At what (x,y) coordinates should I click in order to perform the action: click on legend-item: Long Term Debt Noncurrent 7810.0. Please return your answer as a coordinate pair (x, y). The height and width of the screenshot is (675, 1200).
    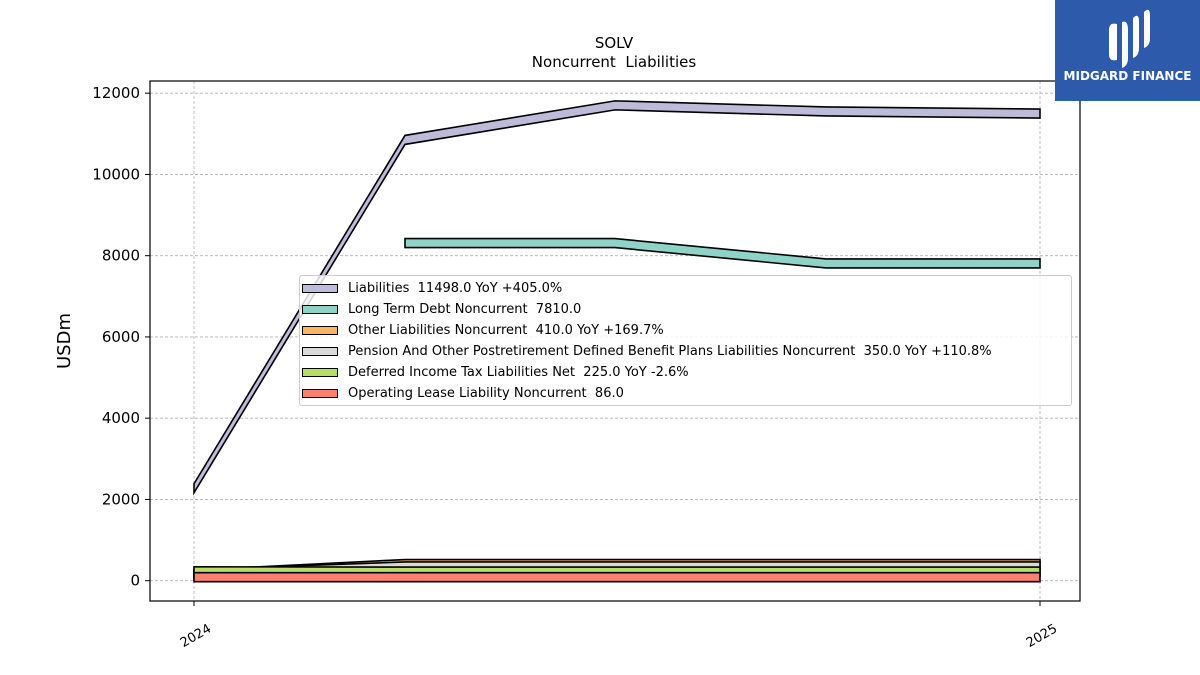
    Looking at the image, I should click on (441, 309).